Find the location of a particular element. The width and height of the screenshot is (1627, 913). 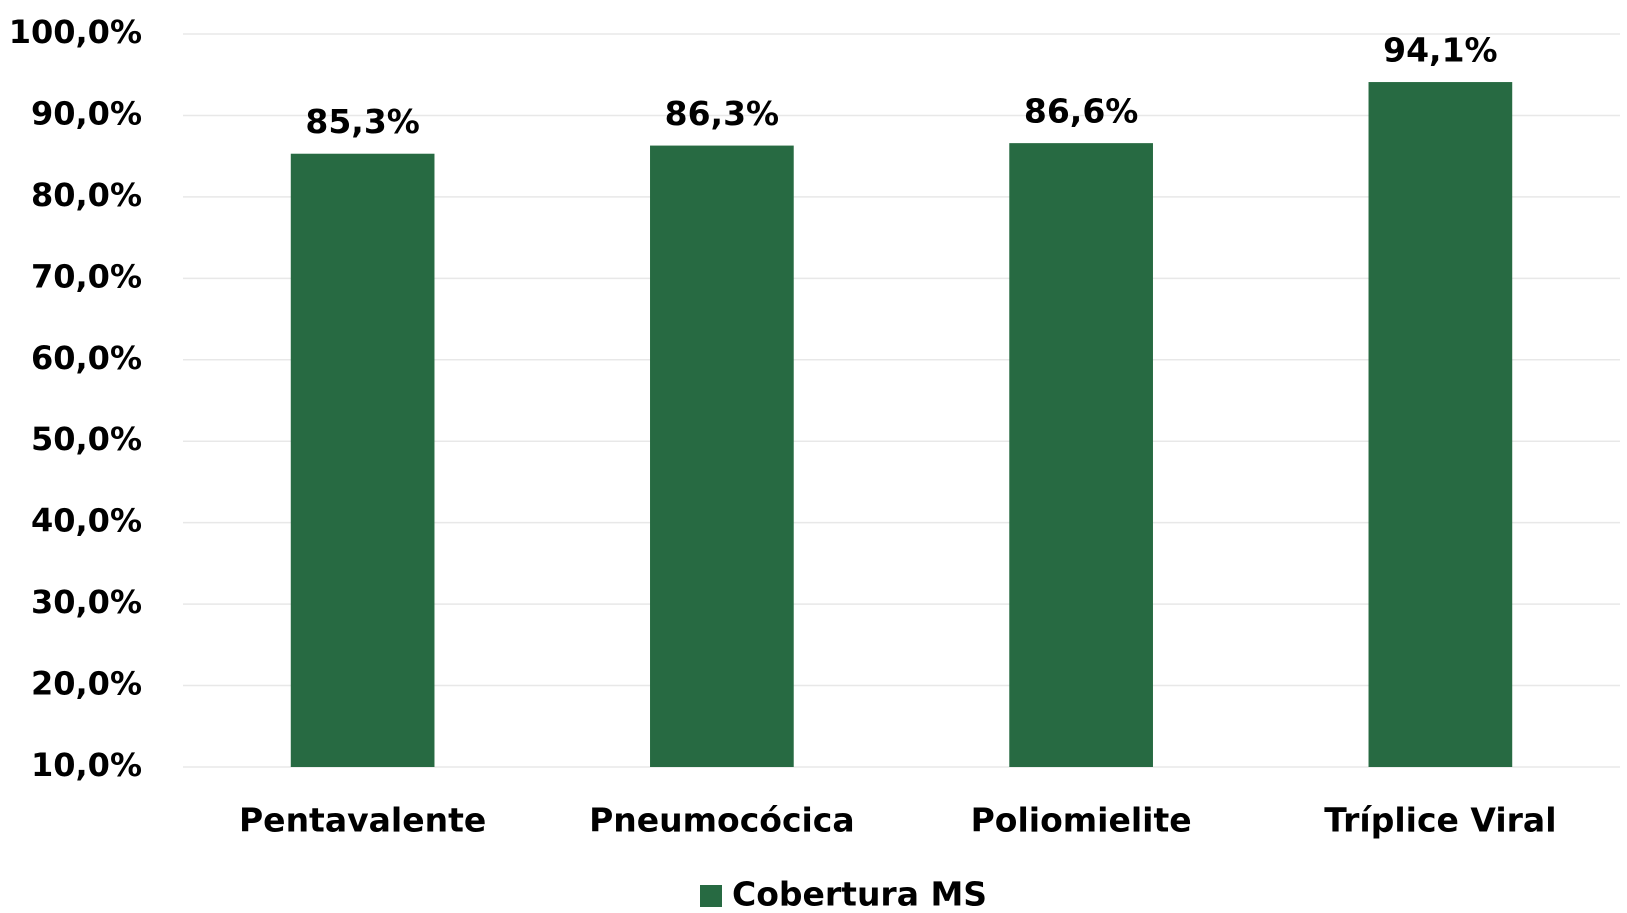

y-tick-label: 40,0% is located at coordinates (86, 521).